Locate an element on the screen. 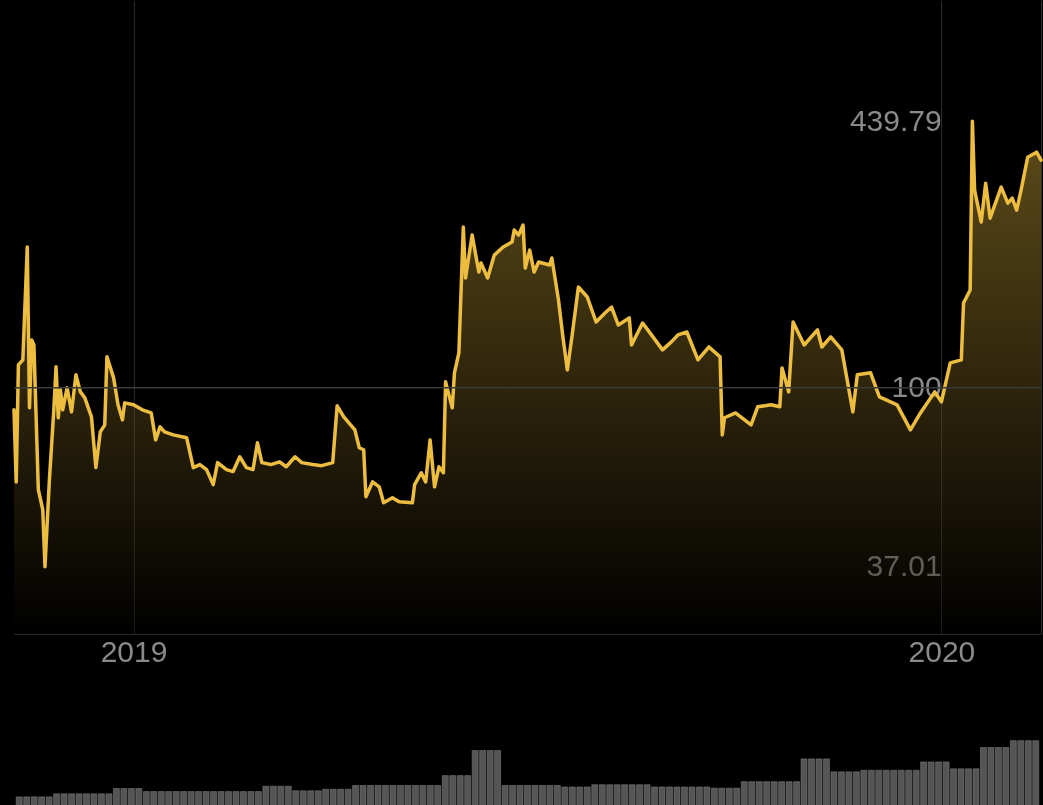  y-tick-label: 37.01 is located at coordinates (904, 566).